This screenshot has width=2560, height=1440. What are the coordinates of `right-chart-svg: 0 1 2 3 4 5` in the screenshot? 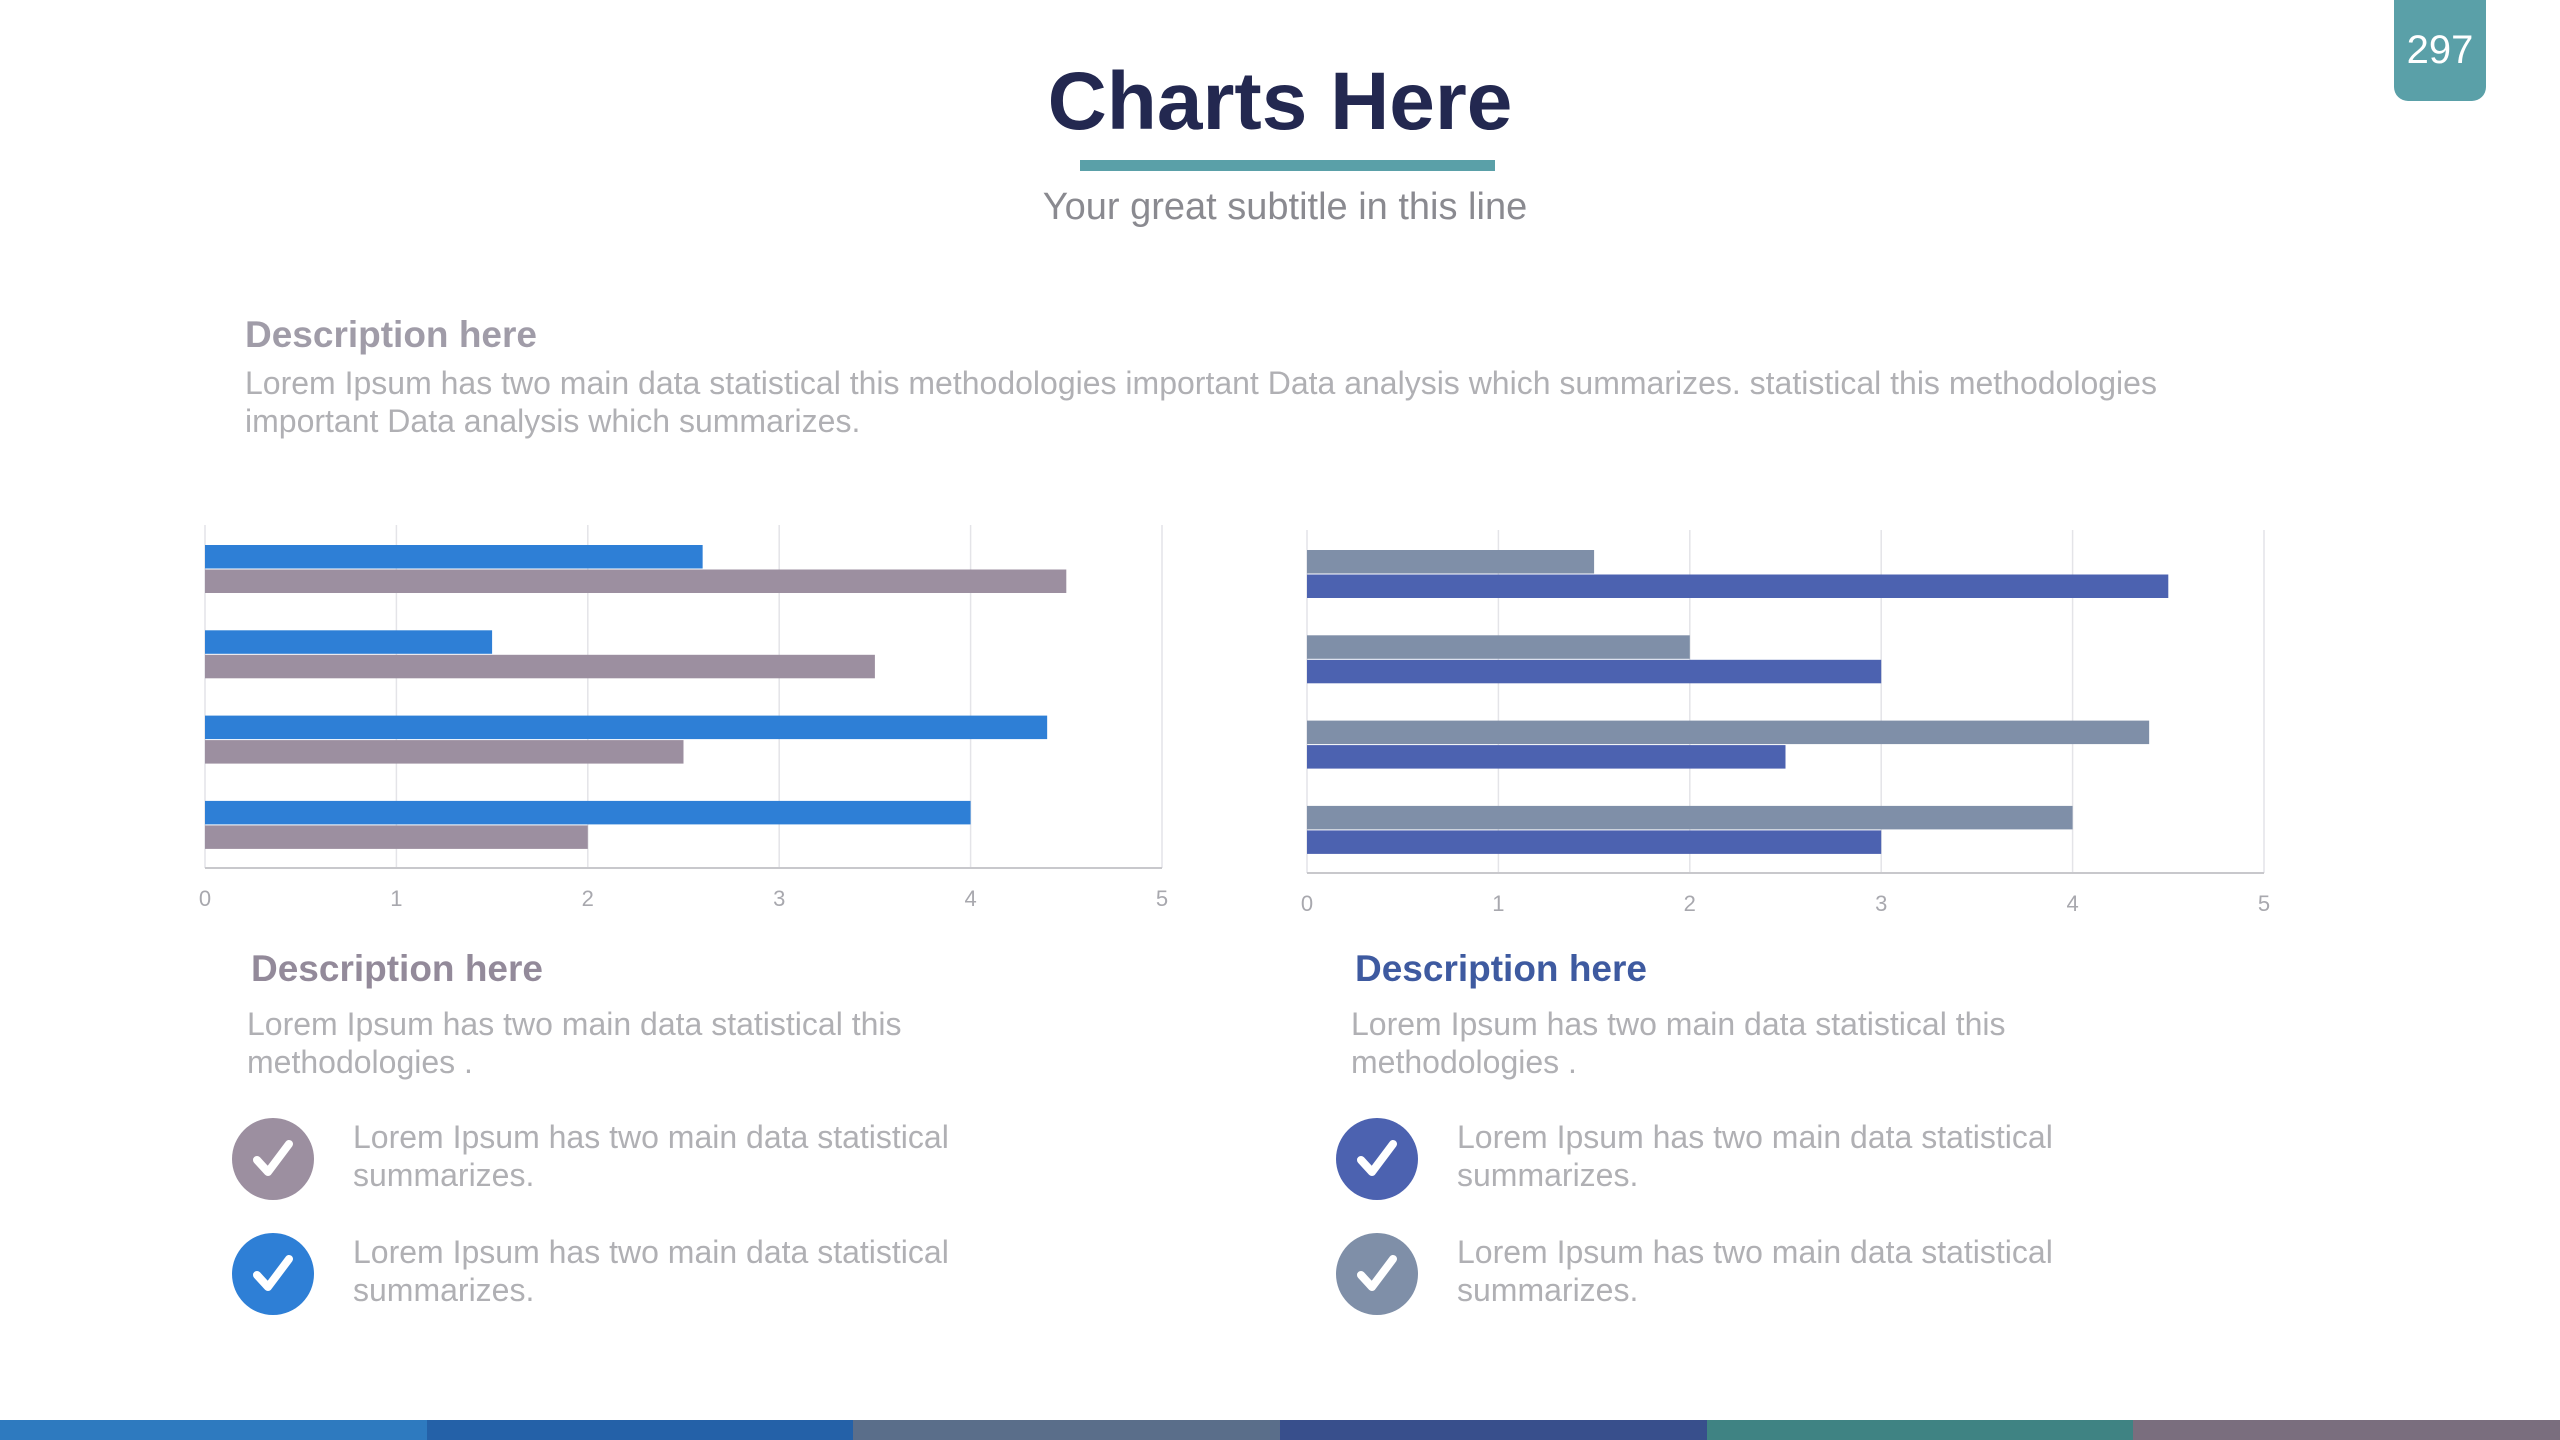 It's located at (1785, 723).